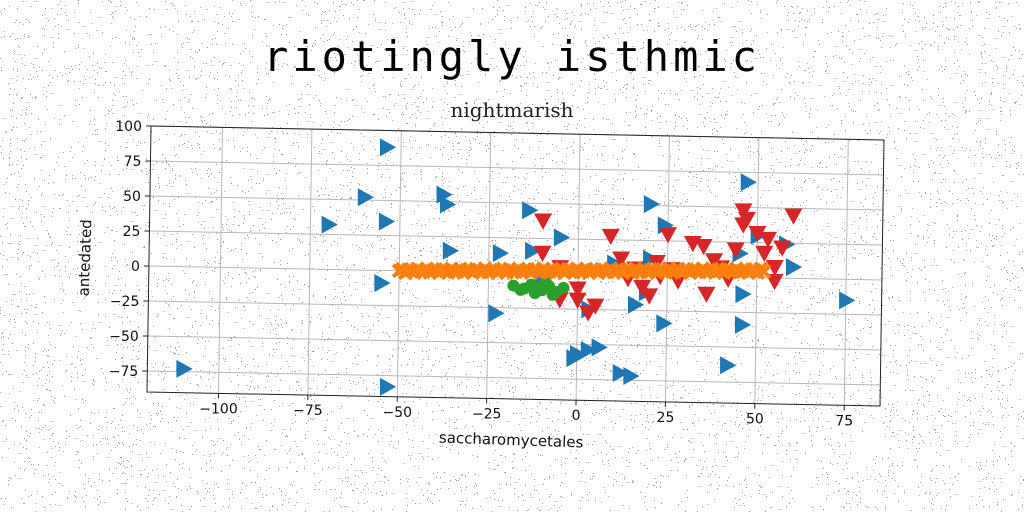  What do you see at coordinates (124, 337) in the screenshot?
I see `y-tick-label: −50` at bounding box center [124, 337].